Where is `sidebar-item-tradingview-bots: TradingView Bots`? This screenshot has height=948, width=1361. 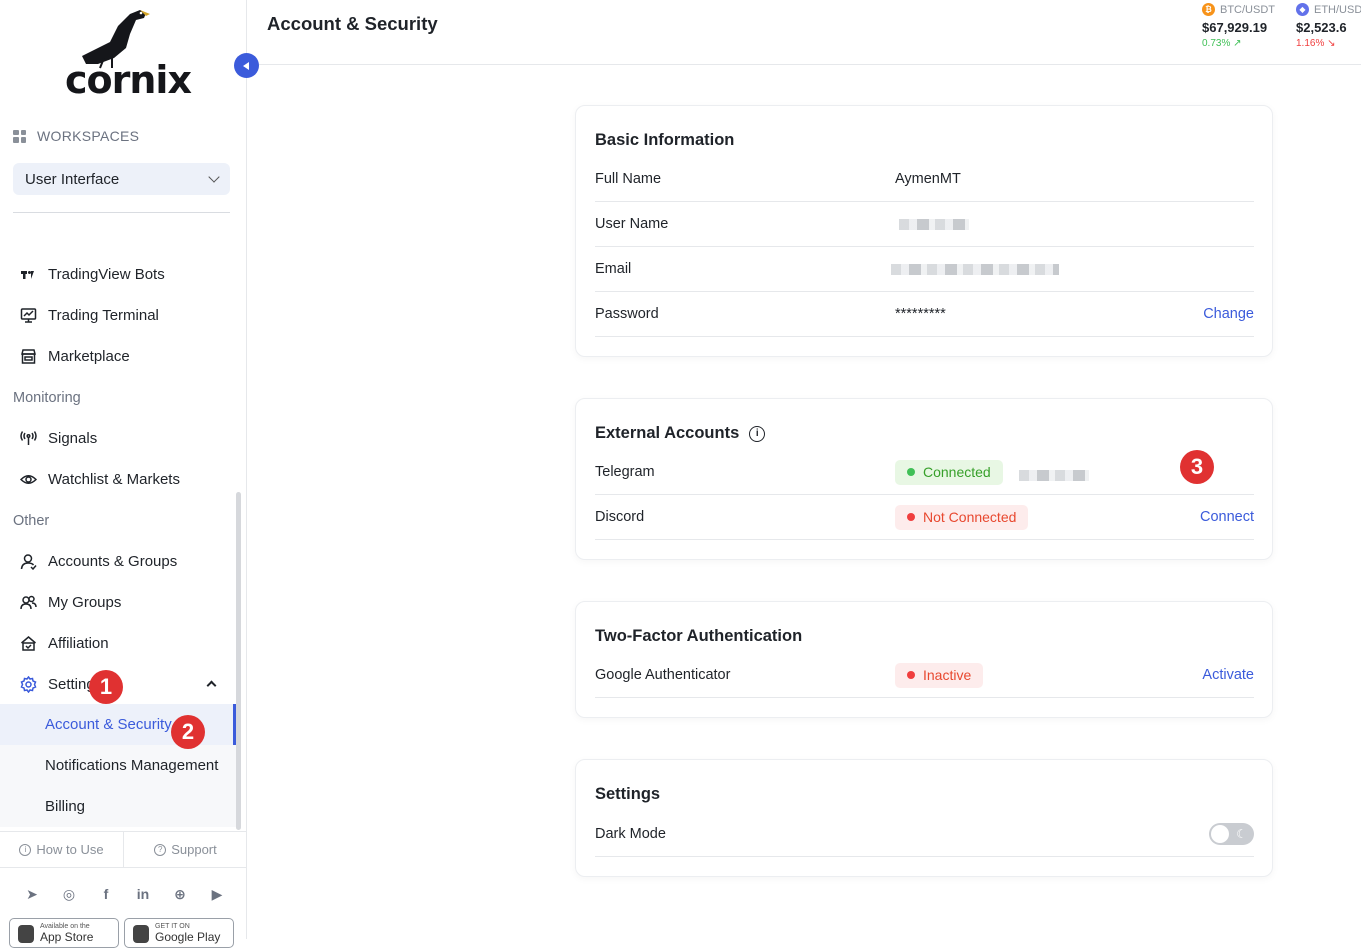 sidebar-item-tradingview-bots: TradingView Bots is located at coordinates (92, 274).